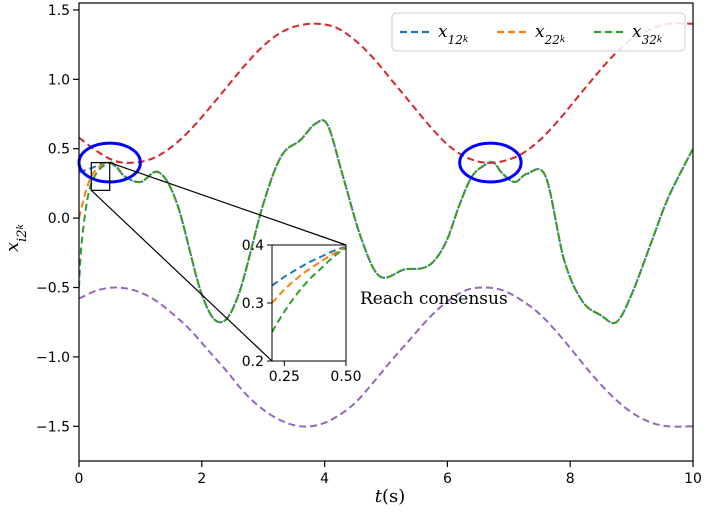  I want to click on legend-label-base-1: x, so click(540, 32).